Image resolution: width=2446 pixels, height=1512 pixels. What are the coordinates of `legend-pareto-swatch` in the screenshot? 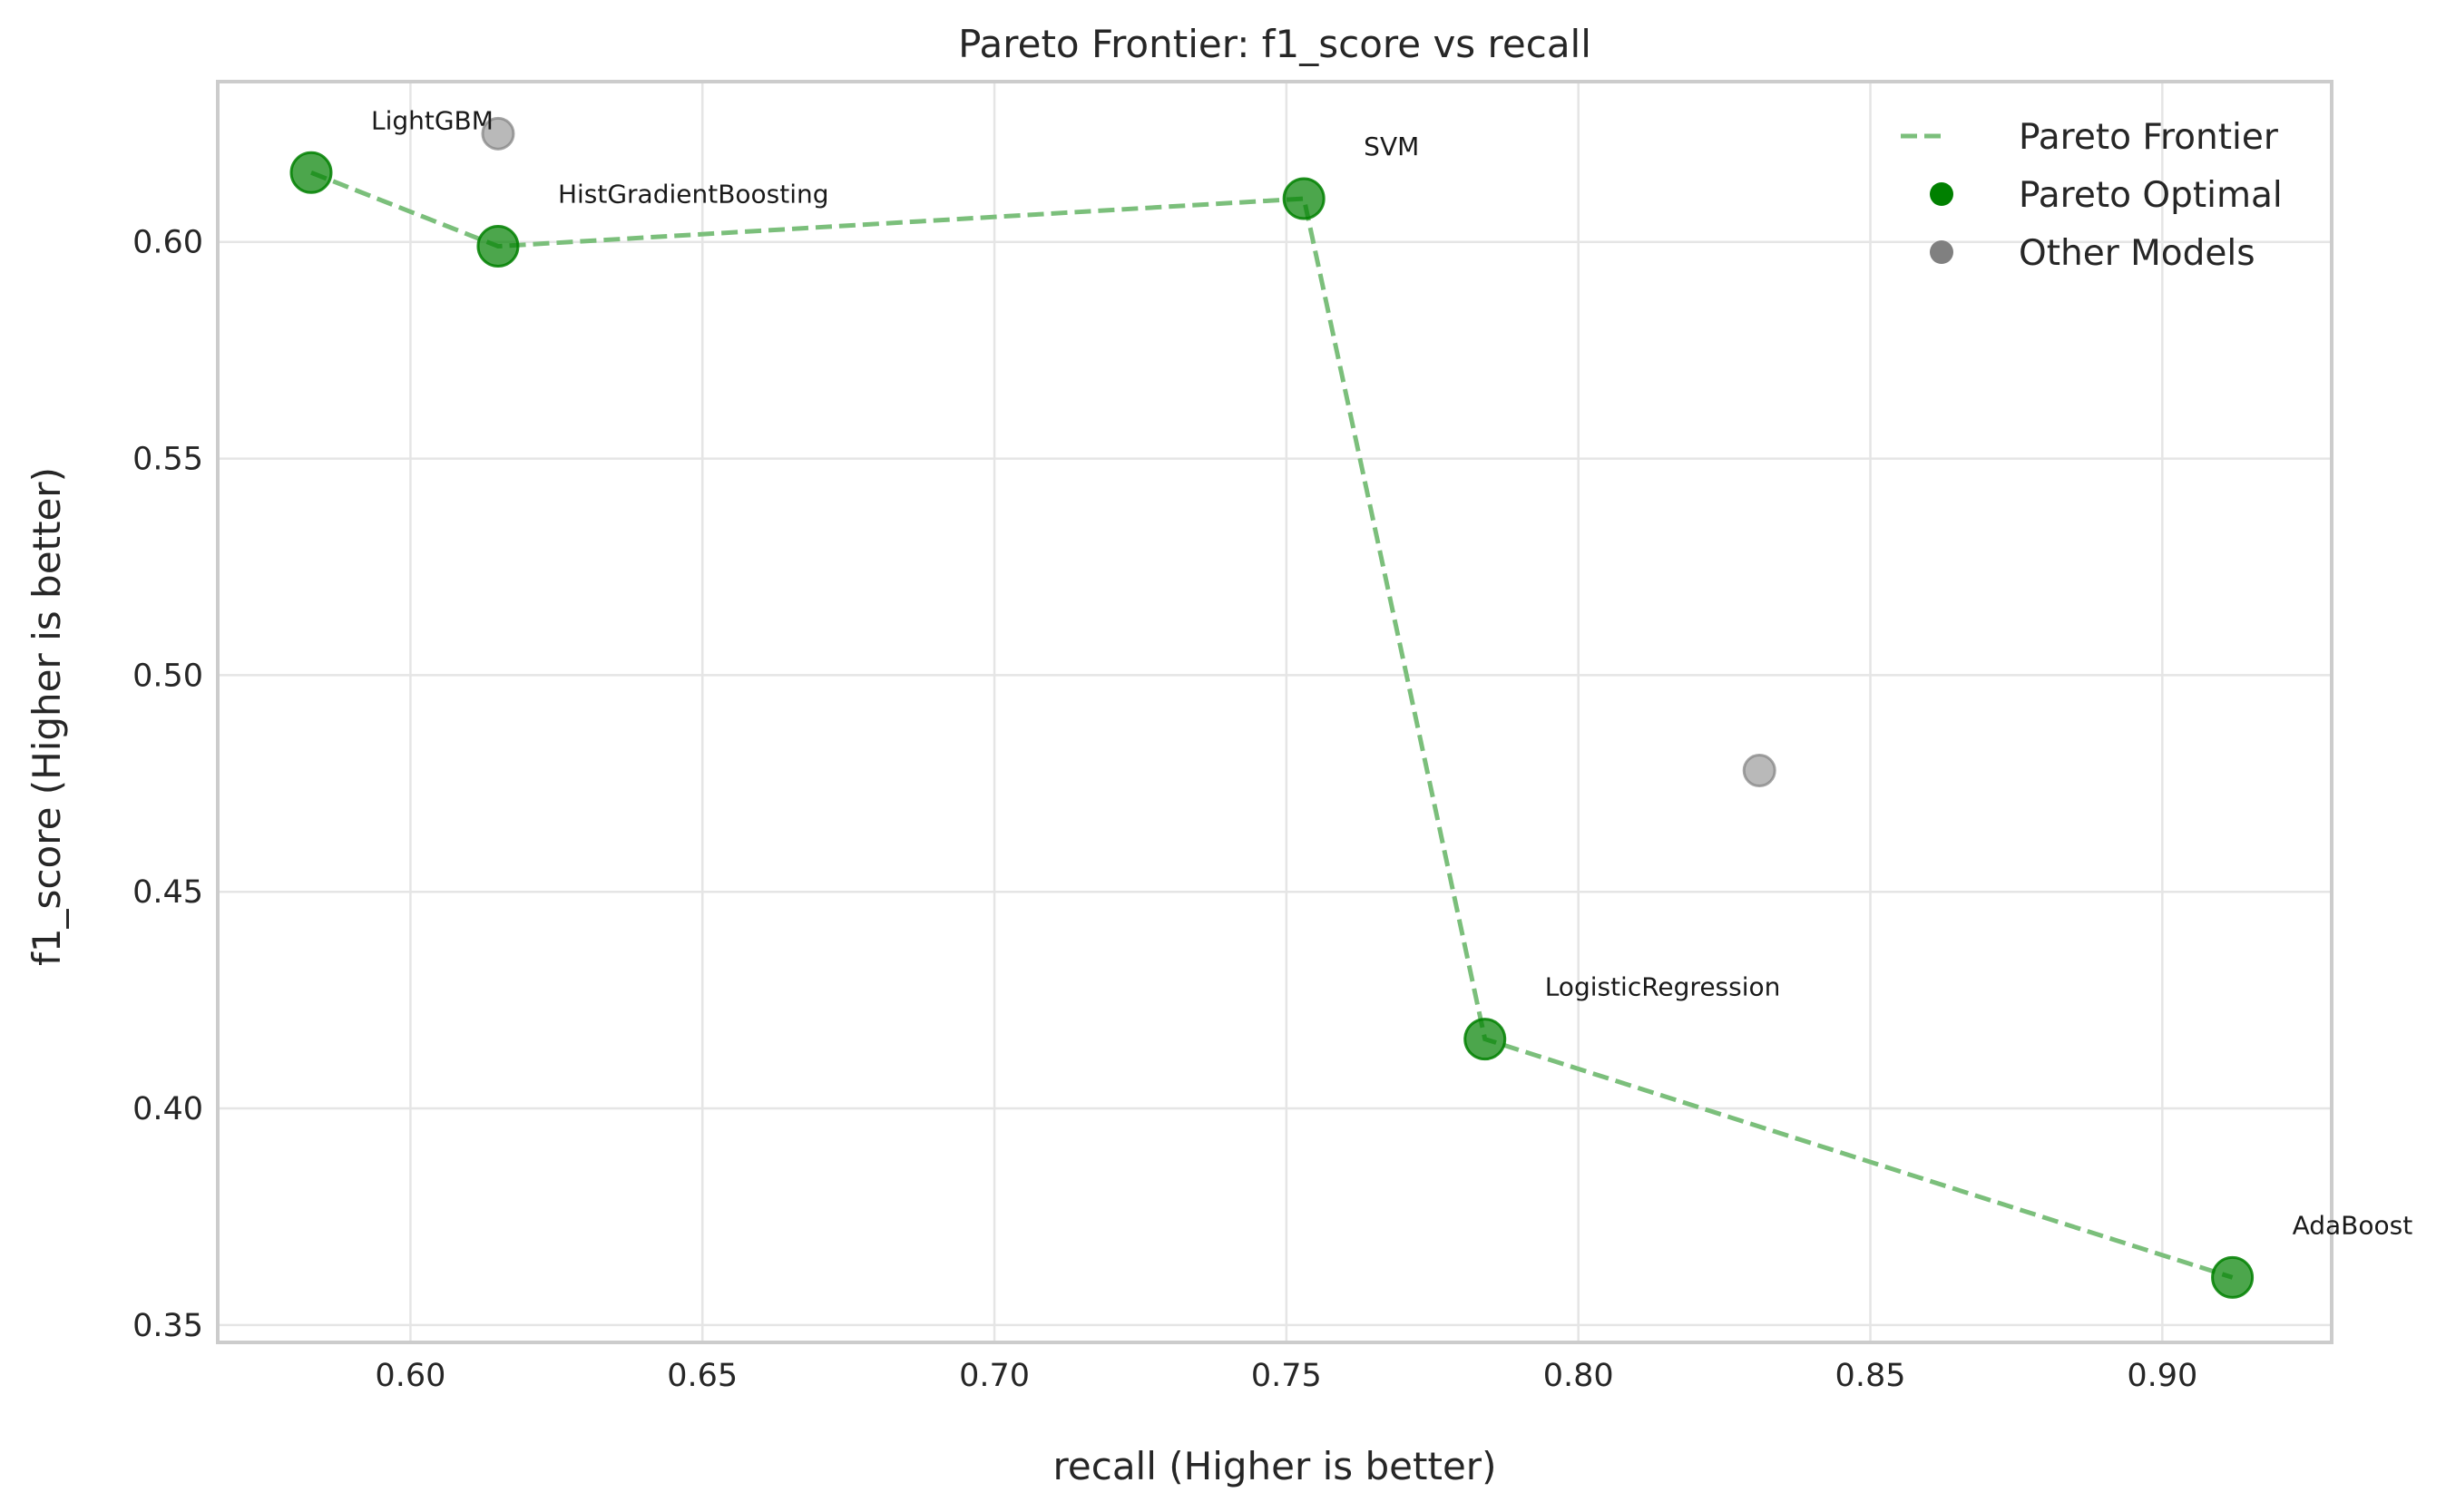 It's located at (1941, 194).